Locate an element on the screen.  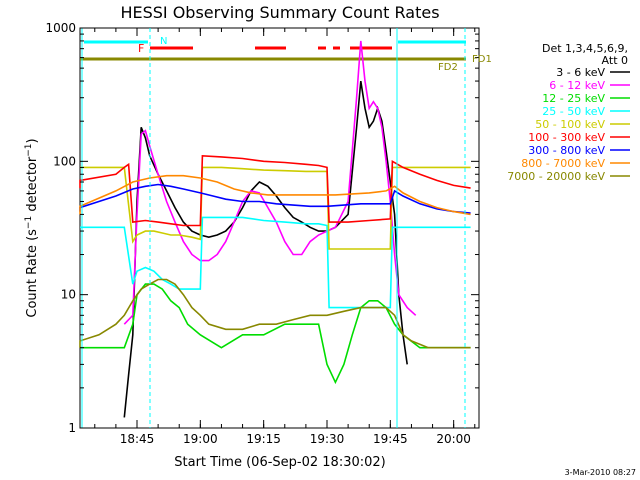
legend-label-5: 100 - 300 keV is located at coordinates (566, 137).